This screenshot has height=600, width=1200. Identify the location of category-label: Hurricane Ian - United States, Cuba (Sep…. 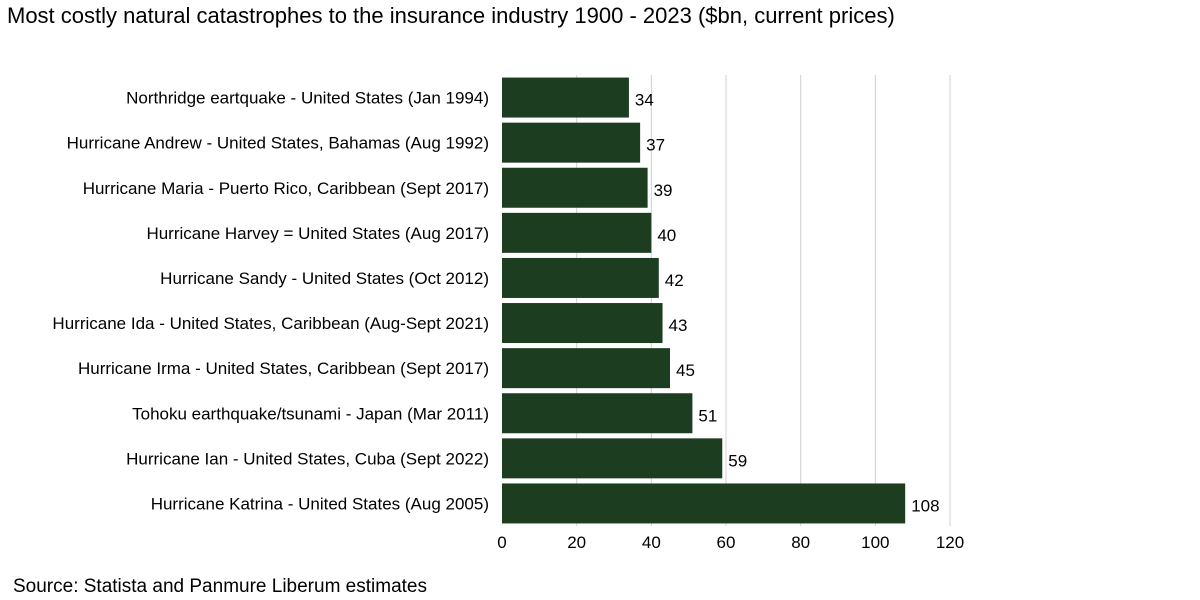
(307, 458).